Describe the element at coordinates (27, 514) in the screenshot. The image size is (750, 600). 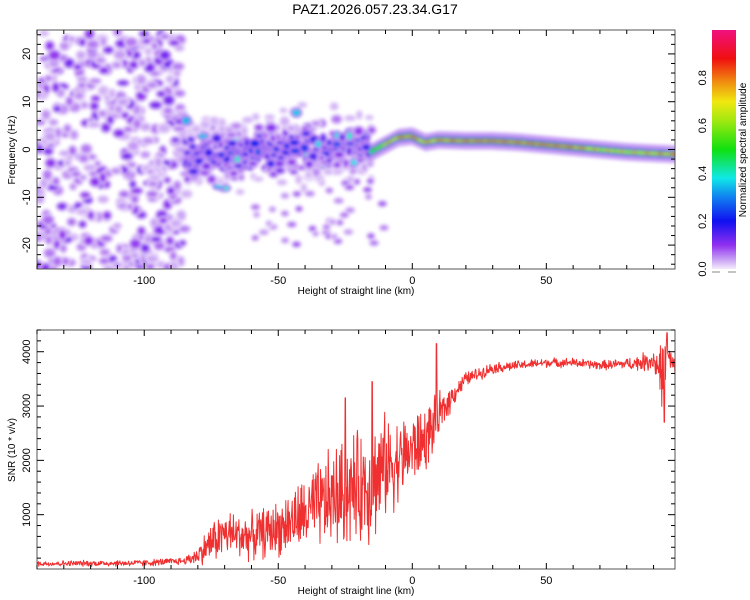
I see `y-tick-label: 1000` at that location.